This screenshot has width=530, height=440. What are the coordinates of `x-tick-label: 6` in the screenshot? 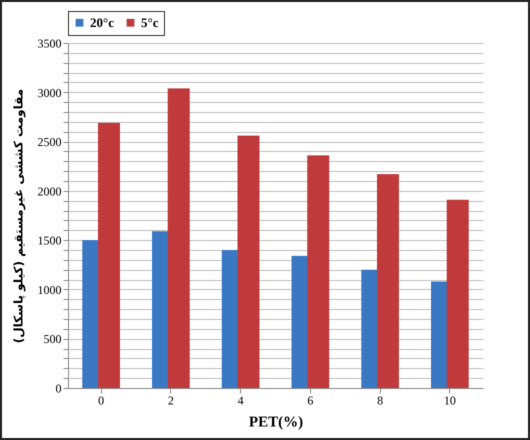 It's located at (310, 401).